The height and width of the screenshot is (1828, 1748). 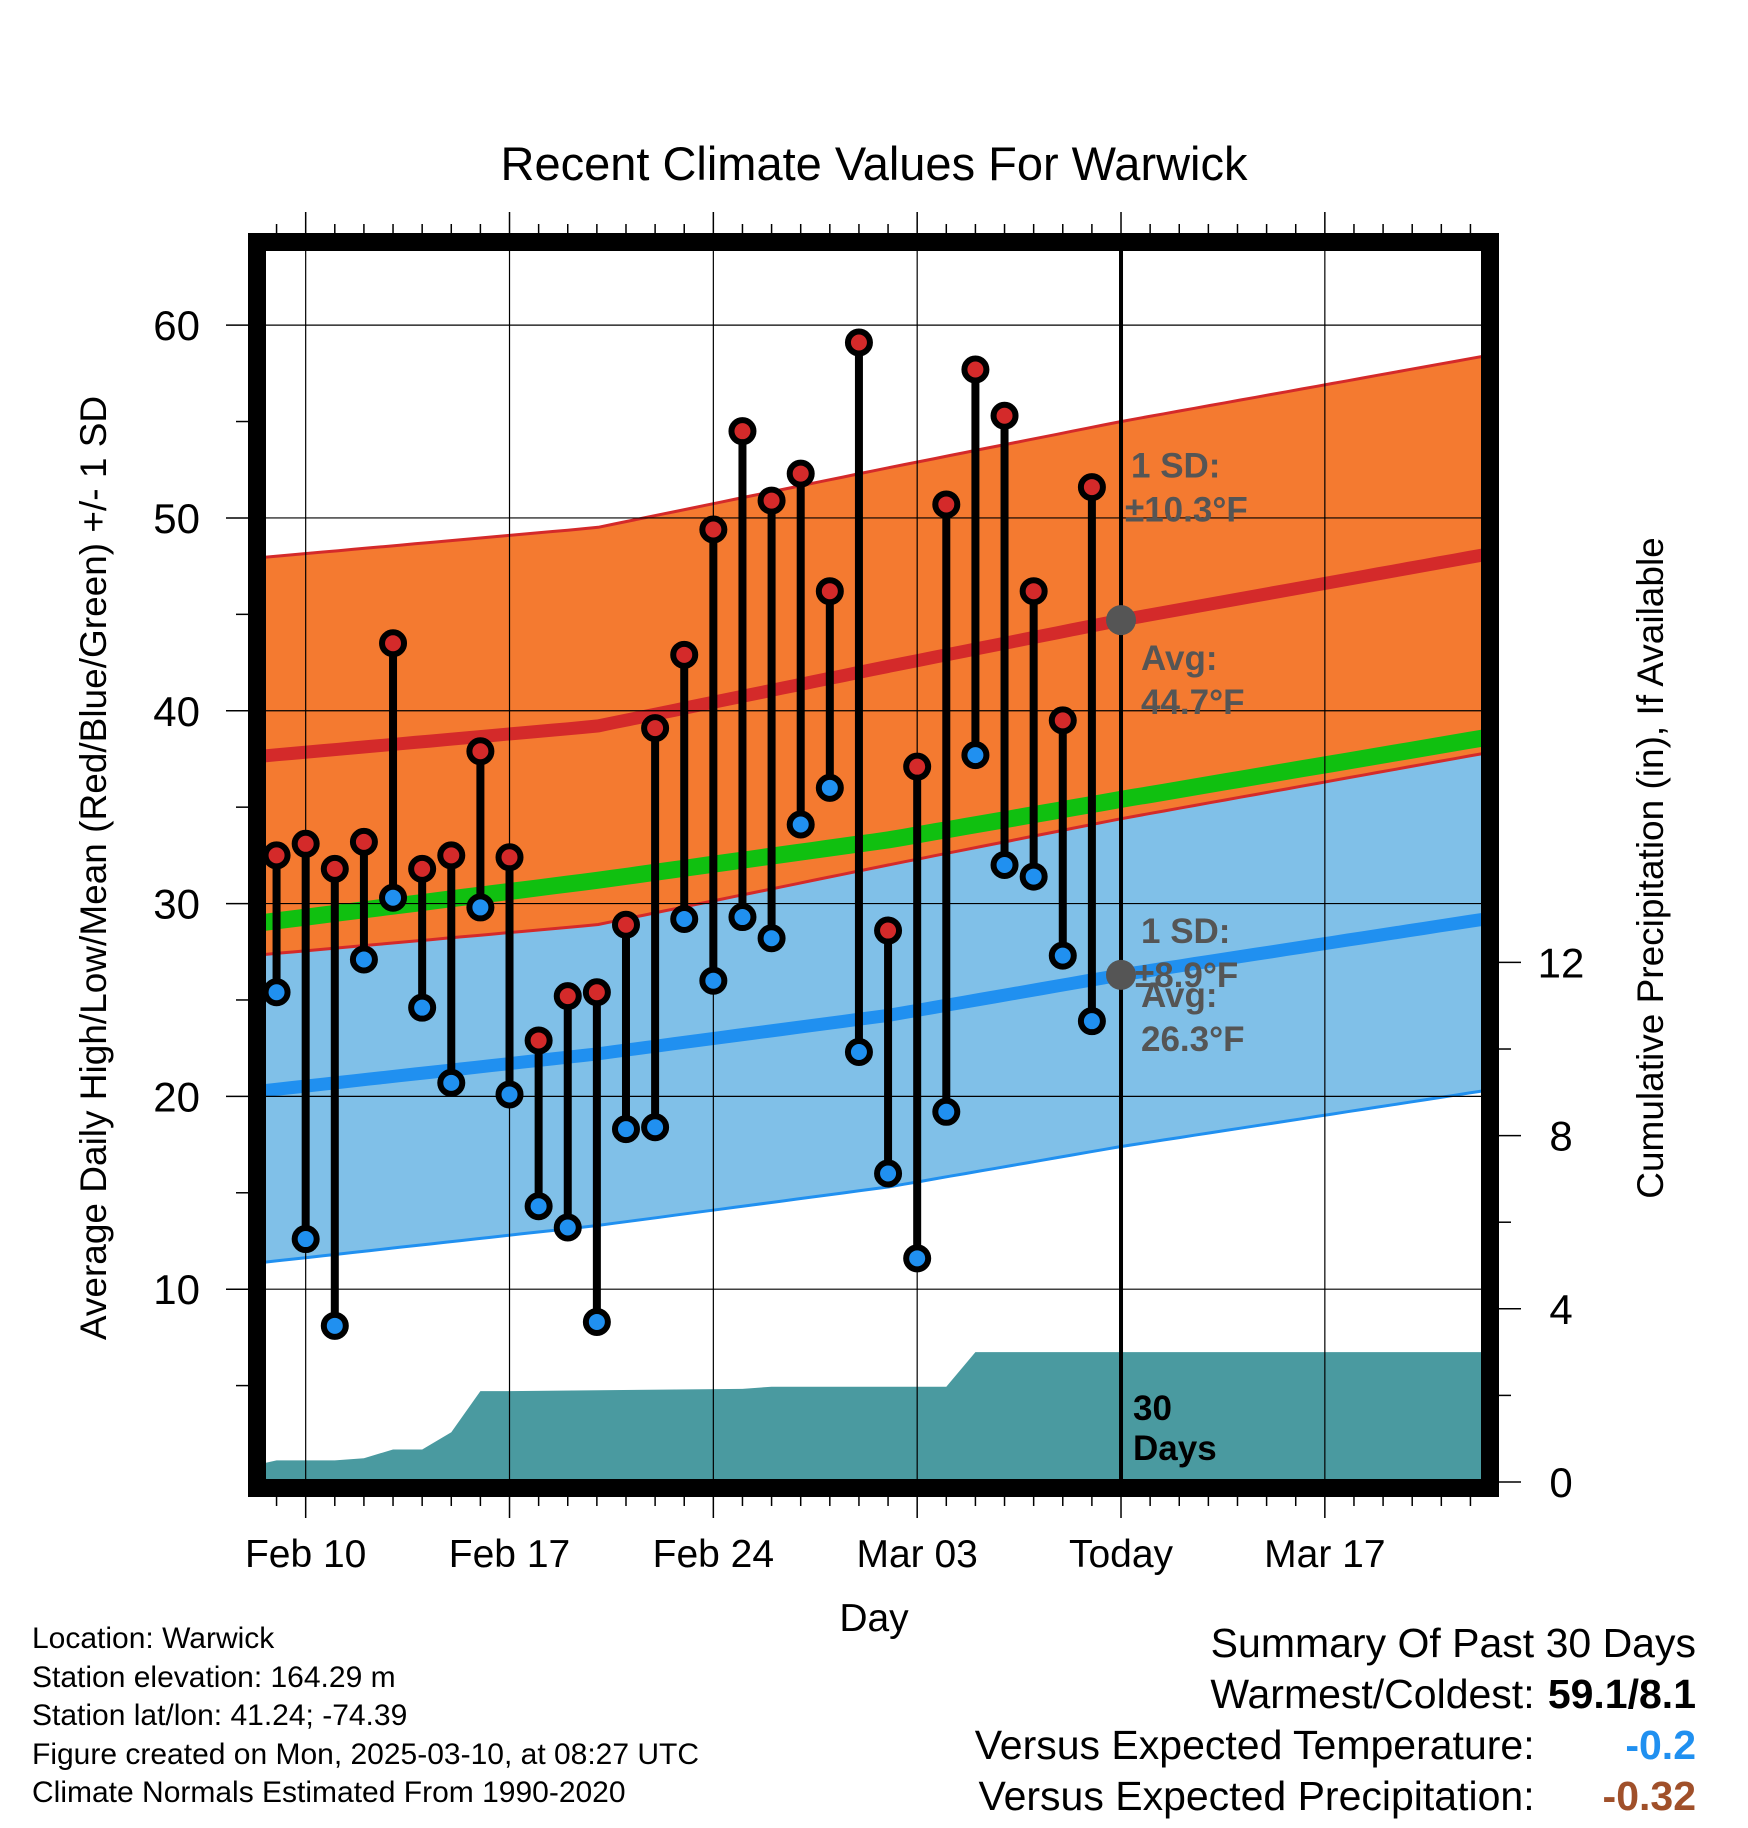 I want to click on precip-label: Versus Expected Precipitation:, so click(x=1256, y=1796).